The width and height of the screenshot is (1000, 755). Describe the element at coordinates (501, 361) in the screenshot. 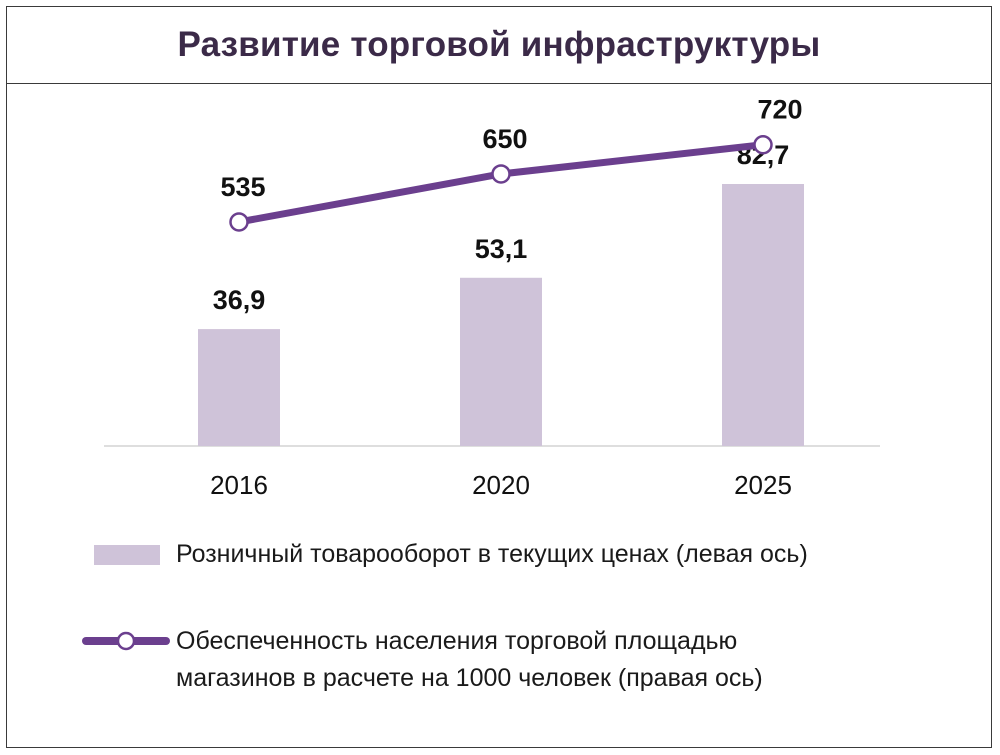

I see `bar-2020` at that location.